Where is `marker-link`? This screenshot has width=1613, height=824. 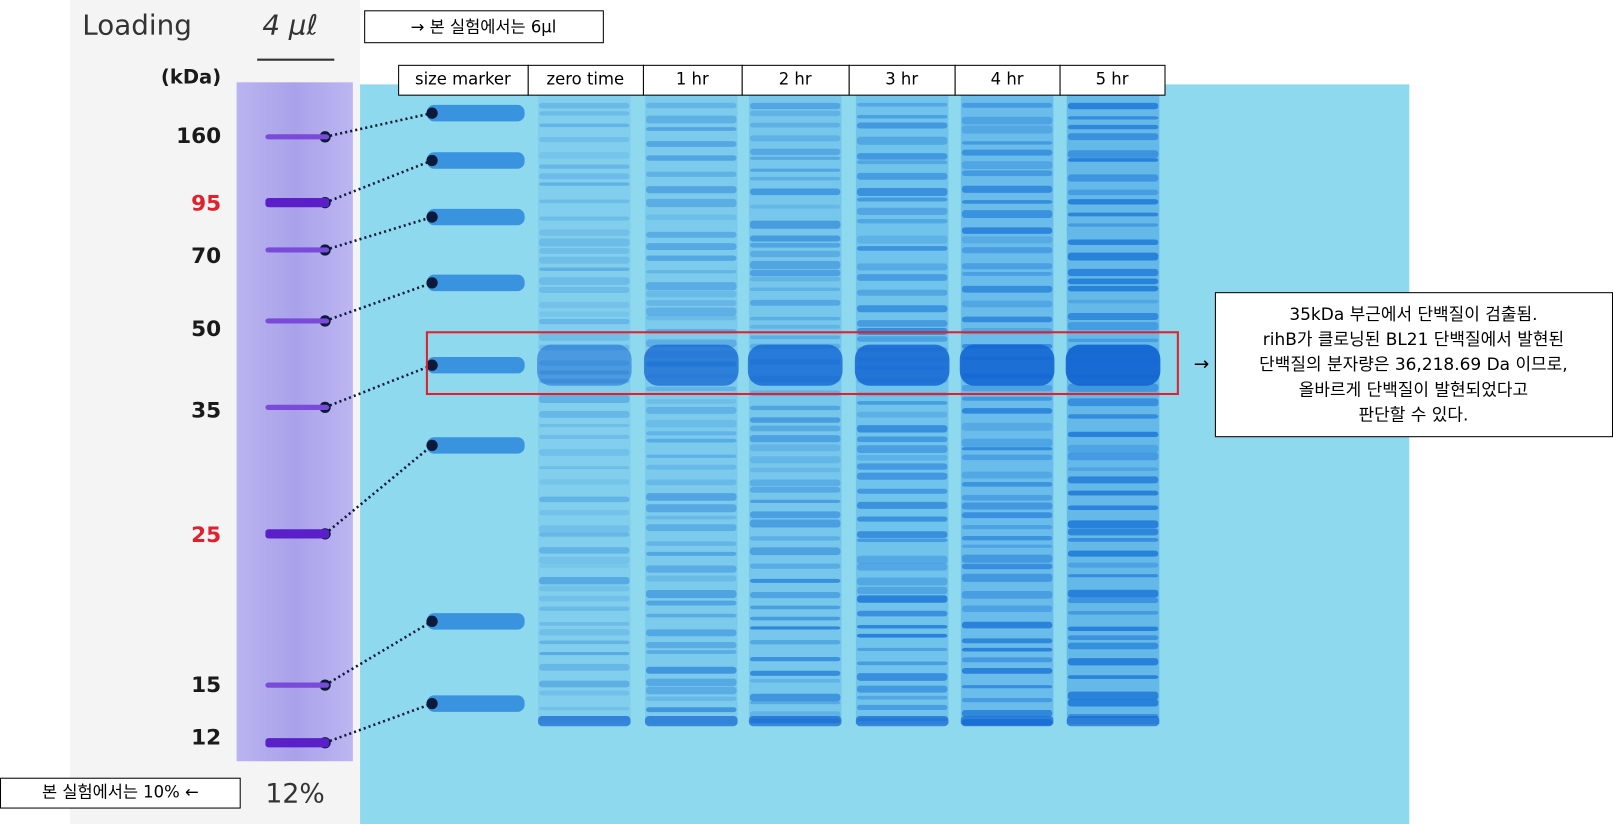
marker-link is located at coordinates (378, 233).